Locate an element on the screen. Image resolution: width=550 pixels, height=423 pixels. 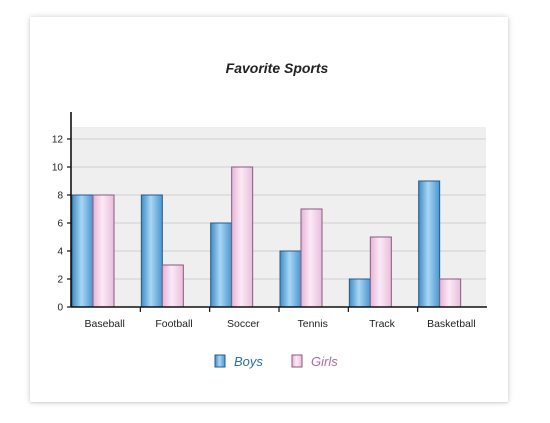
x-tick-label: Soccer is located at coordinates (243, 324).